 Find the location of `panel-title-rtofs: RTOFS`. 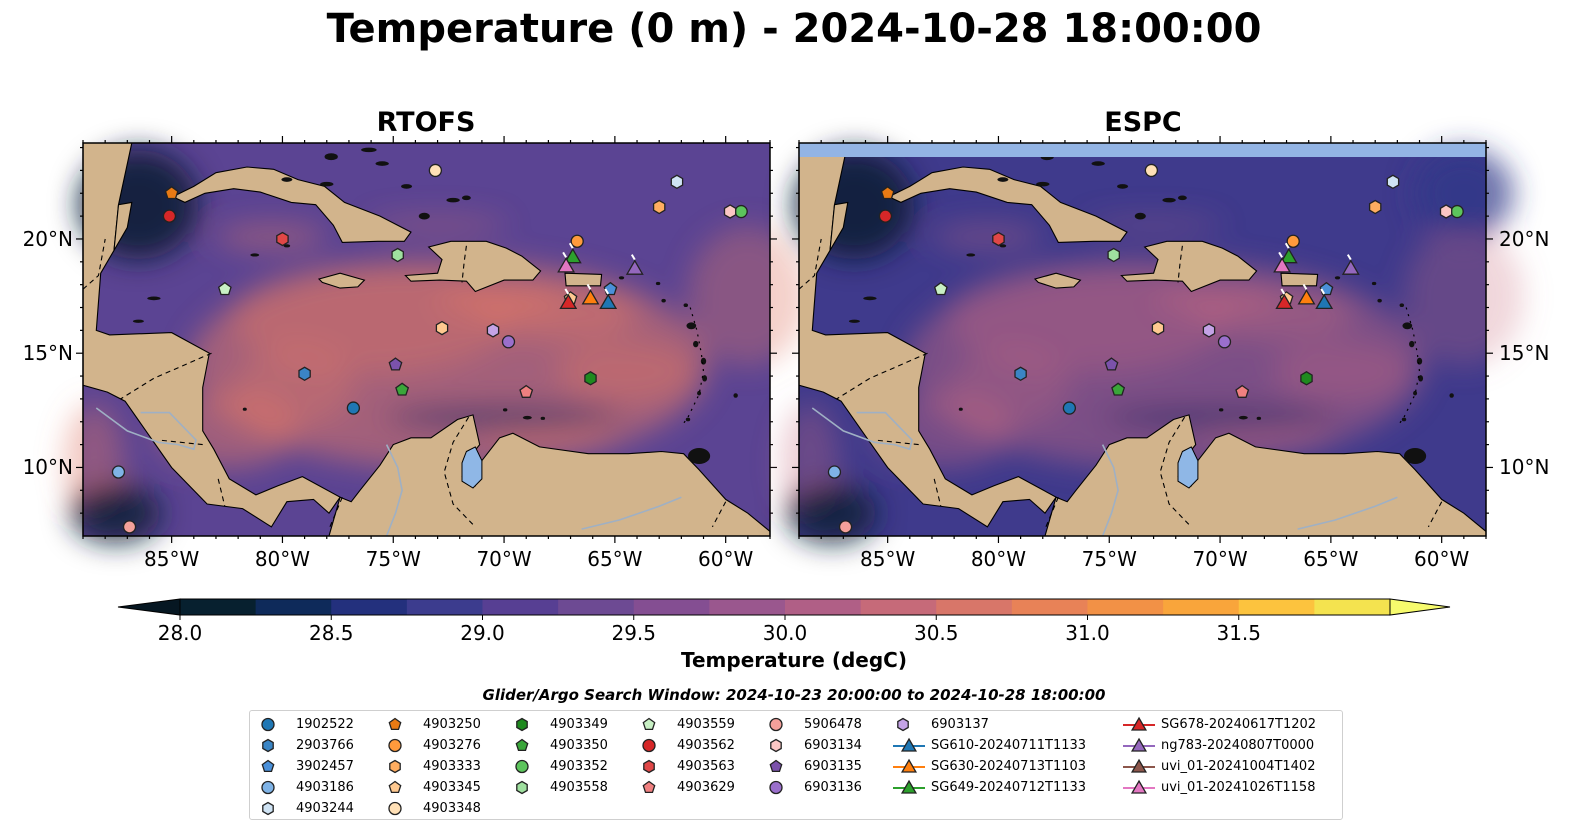

panel-title-rtofs: RTOFS is located at coordinates (426, 122).